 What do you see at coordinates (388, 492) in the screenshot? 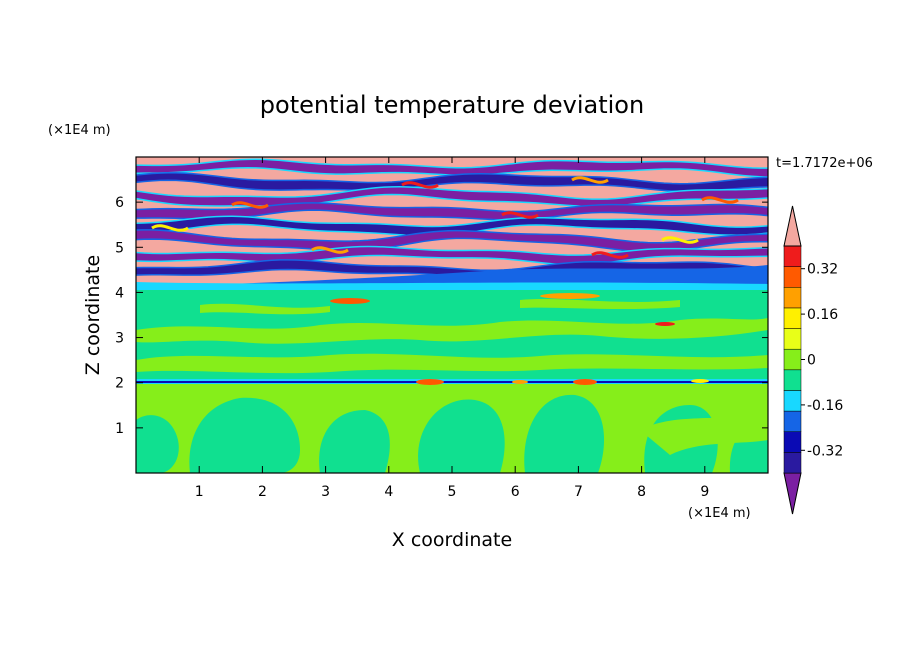
I see `x-tick-label: 4` at bounding box center [388, 492].